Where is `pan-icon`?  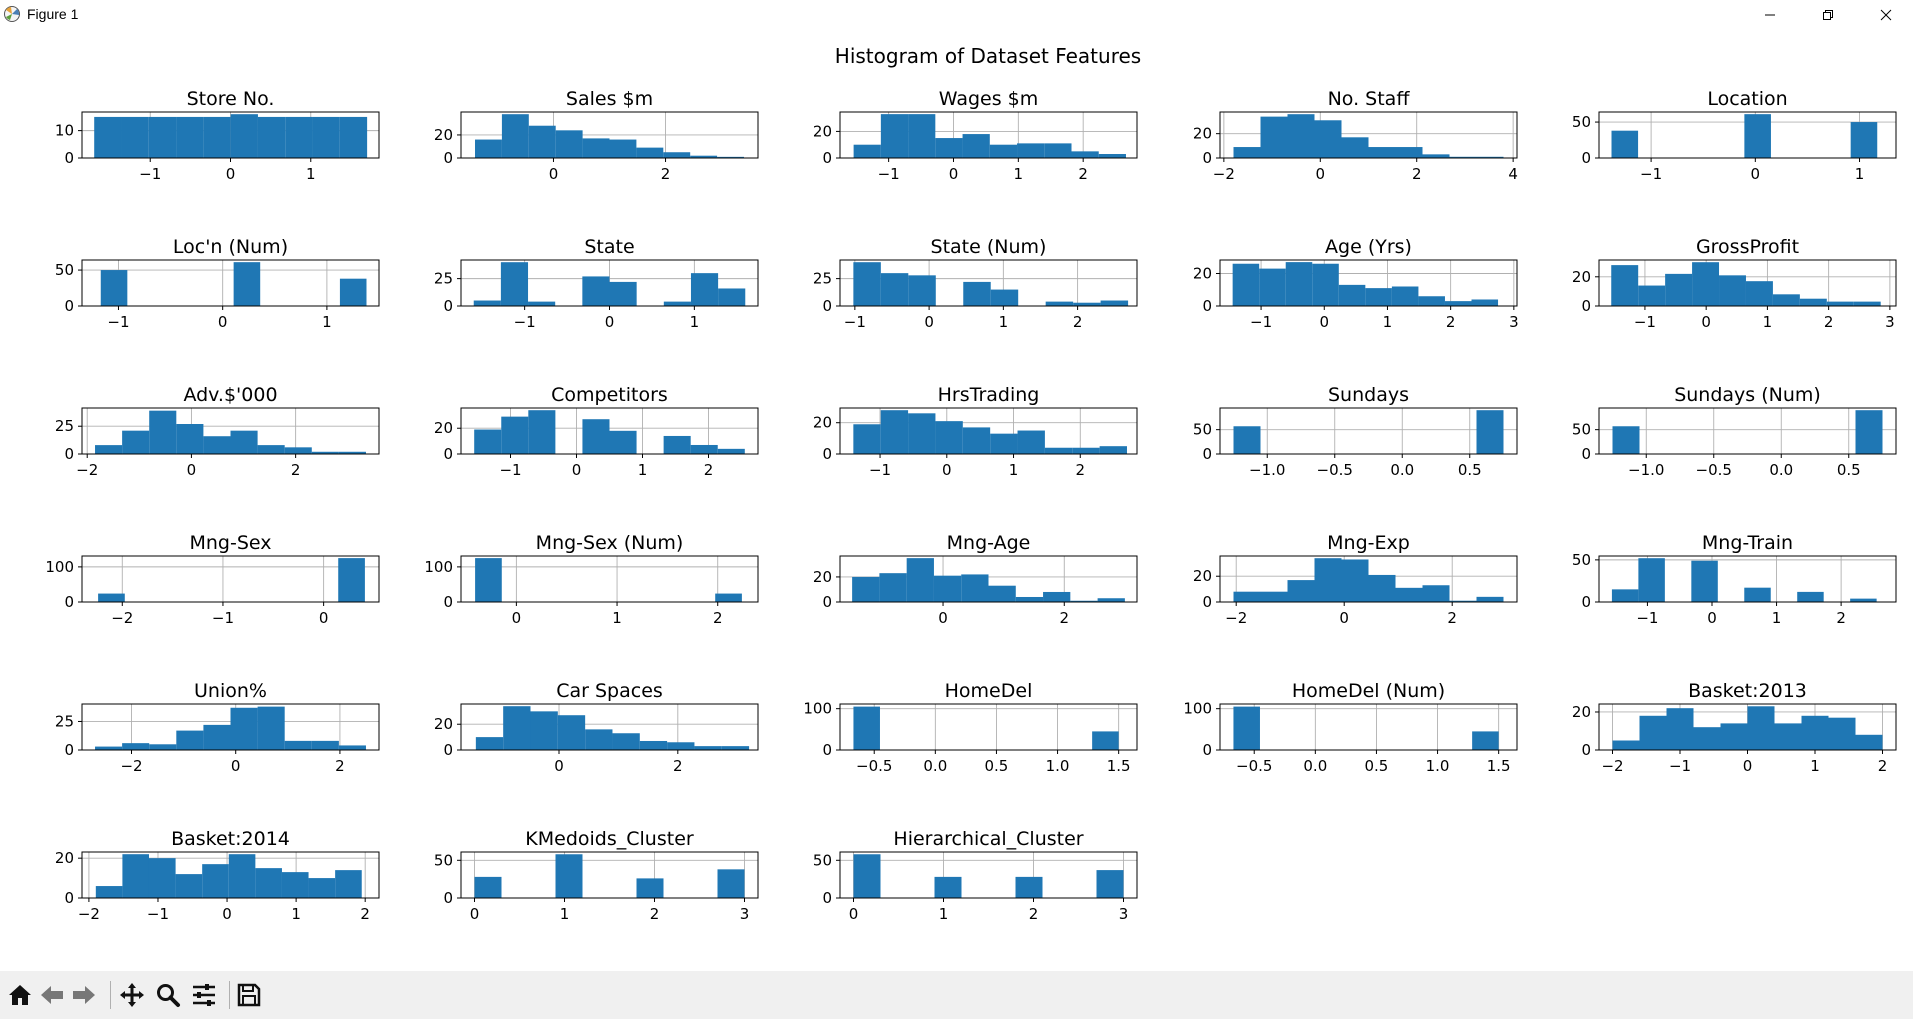
pan-icon is located at coordinates (132, 995).